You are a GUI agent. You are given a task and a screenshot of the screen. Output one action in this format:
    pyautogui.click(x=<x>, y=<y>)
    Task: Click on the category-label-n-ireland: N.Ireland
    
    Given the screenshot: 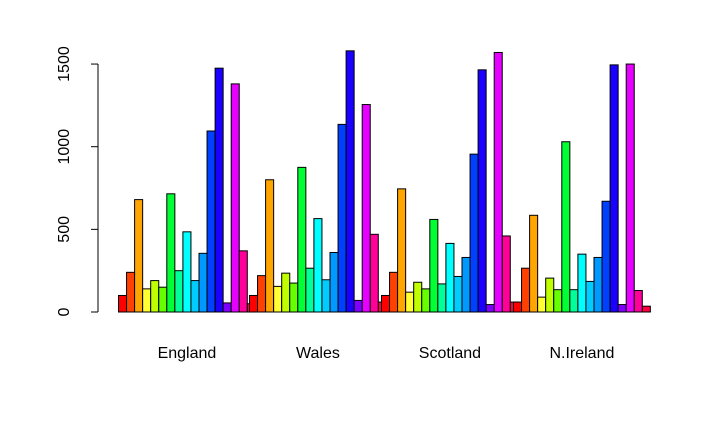 What is the action you would take?
    pyautogui.click(x=581, y=353)
    